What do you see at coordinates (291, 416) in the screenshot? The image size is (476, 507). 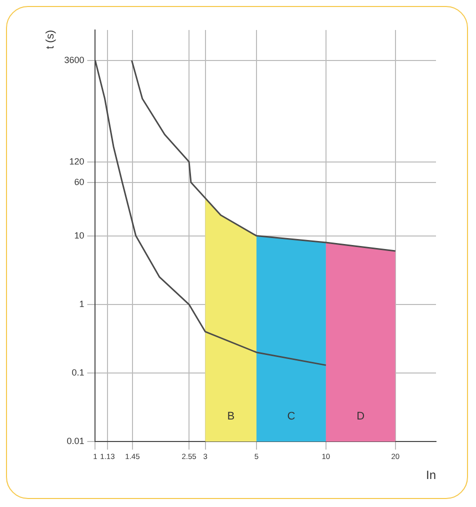 I see `band-label: C` at bounding box center [291, 416].